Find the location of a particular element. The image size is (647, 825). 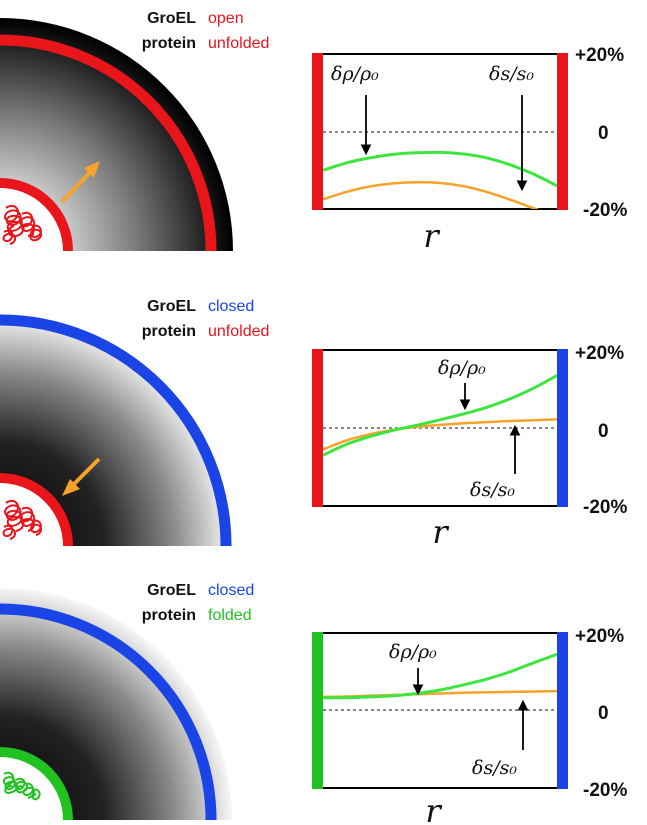

plot-3: δρ/ρ₀ δs/s₀ r +20% 0 -20% is located at coordinates (469, 725).